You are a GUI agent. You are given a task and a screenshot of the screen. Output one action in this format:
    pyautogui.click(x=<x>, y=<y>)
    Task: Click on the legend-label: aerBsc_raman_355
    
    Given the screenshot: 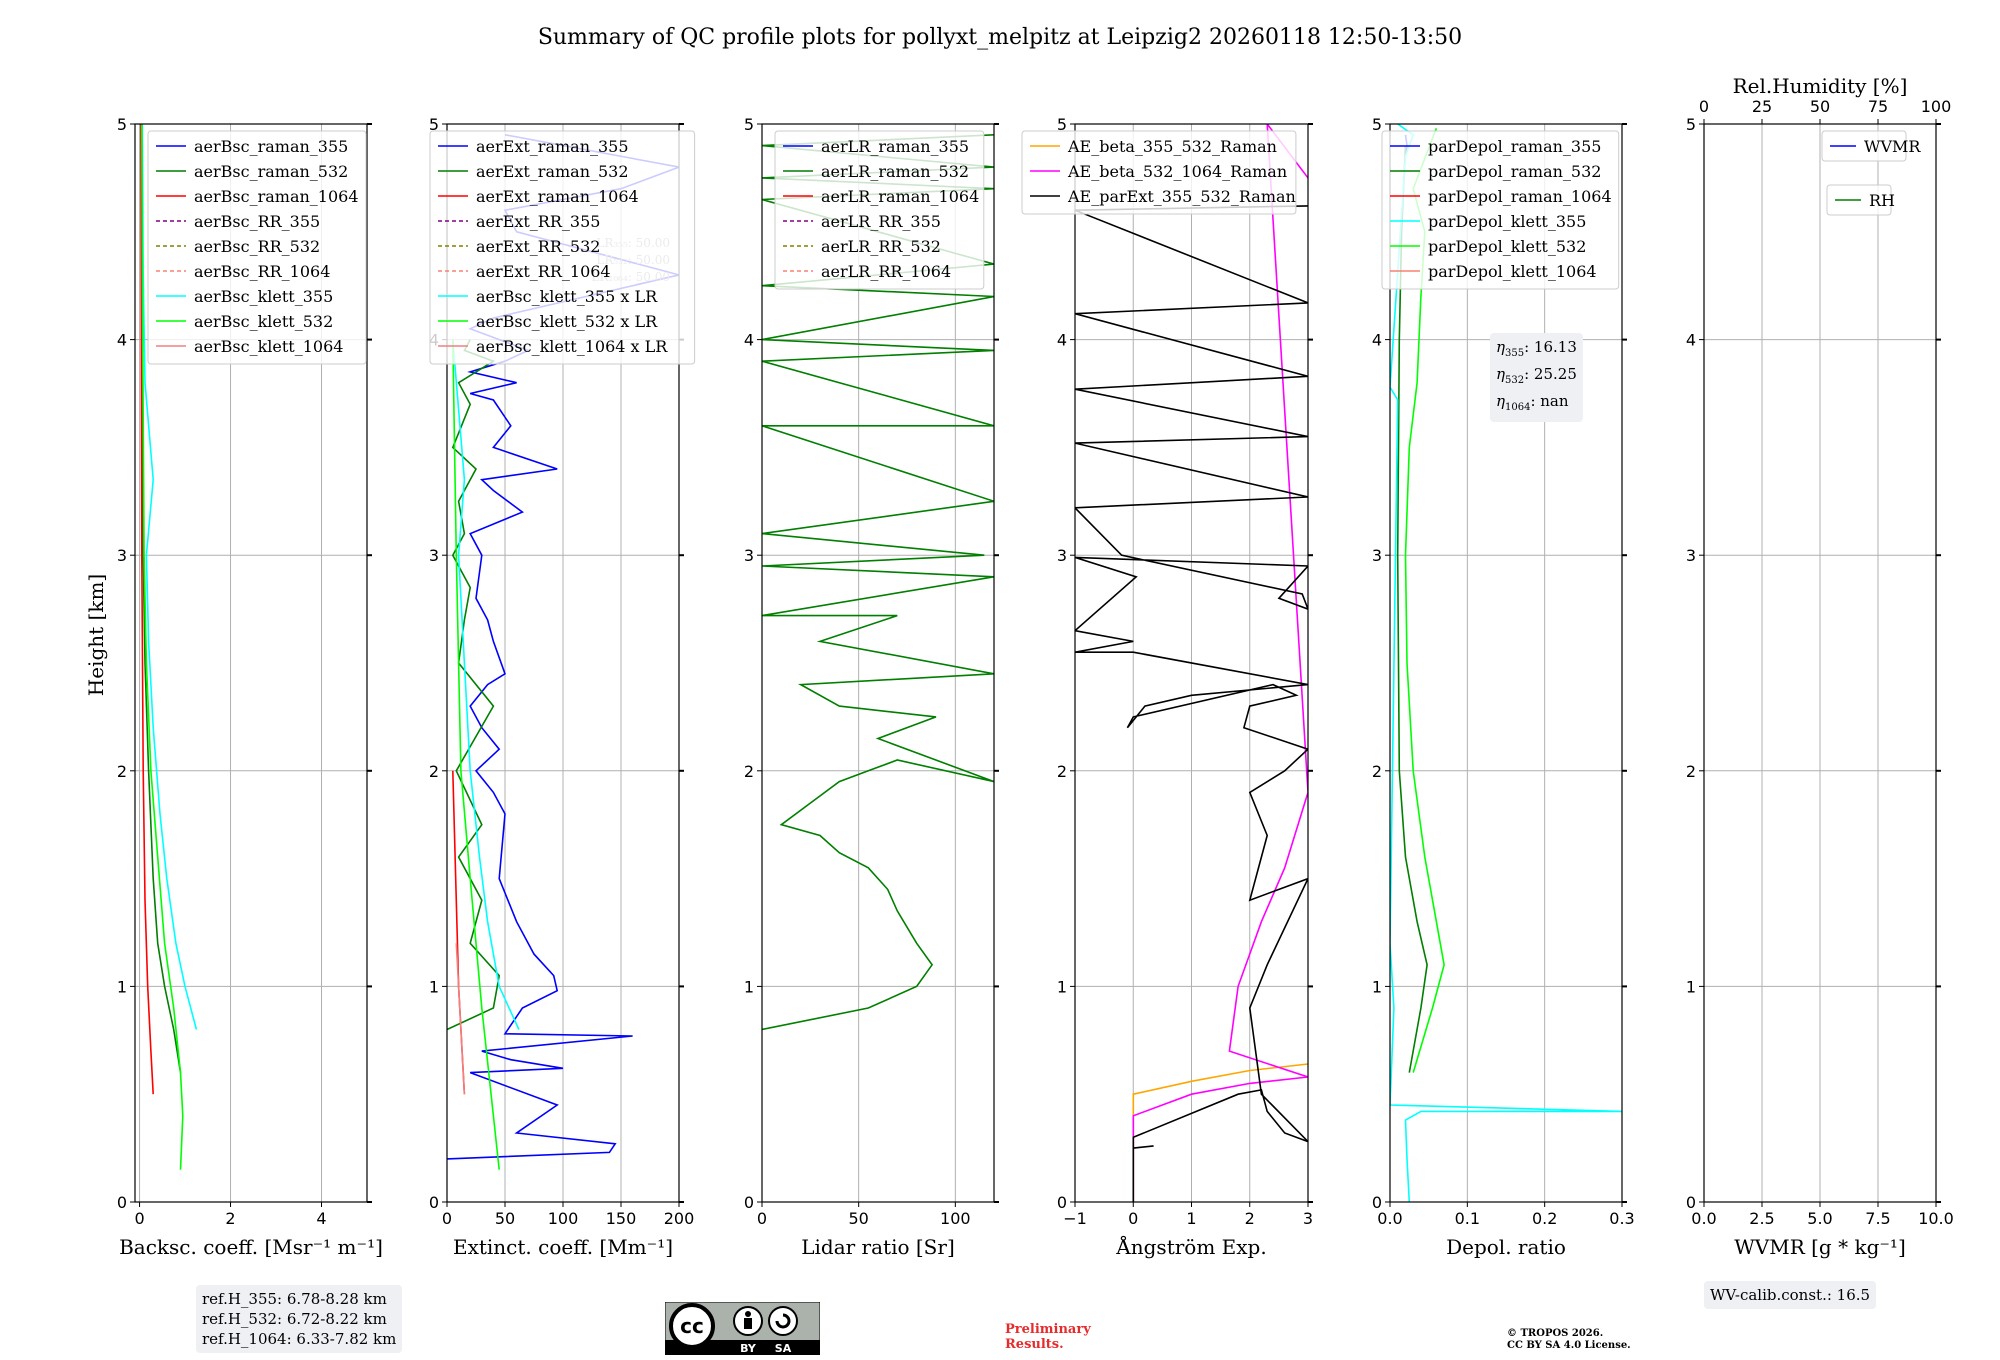 What is the action you would take?
    pyautogui.click(x=271, y=146)
    